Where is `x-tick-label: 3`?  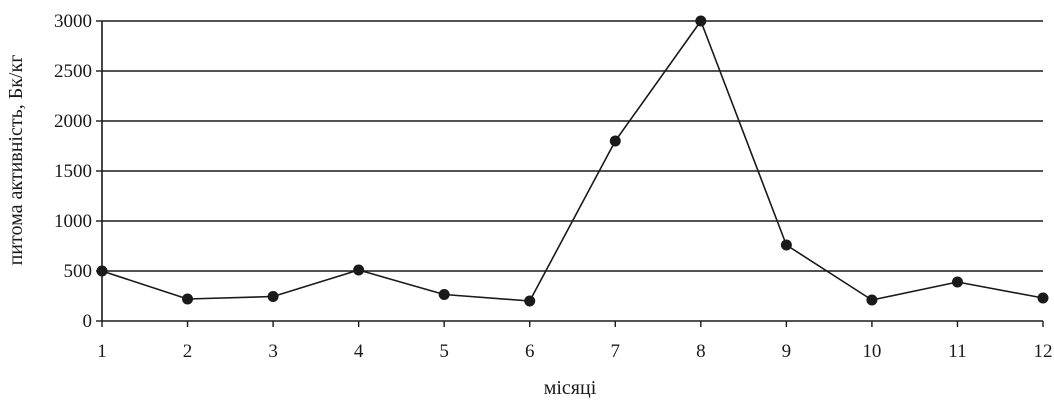 x-tick-label: 3 is located at coordinates (273, 351).